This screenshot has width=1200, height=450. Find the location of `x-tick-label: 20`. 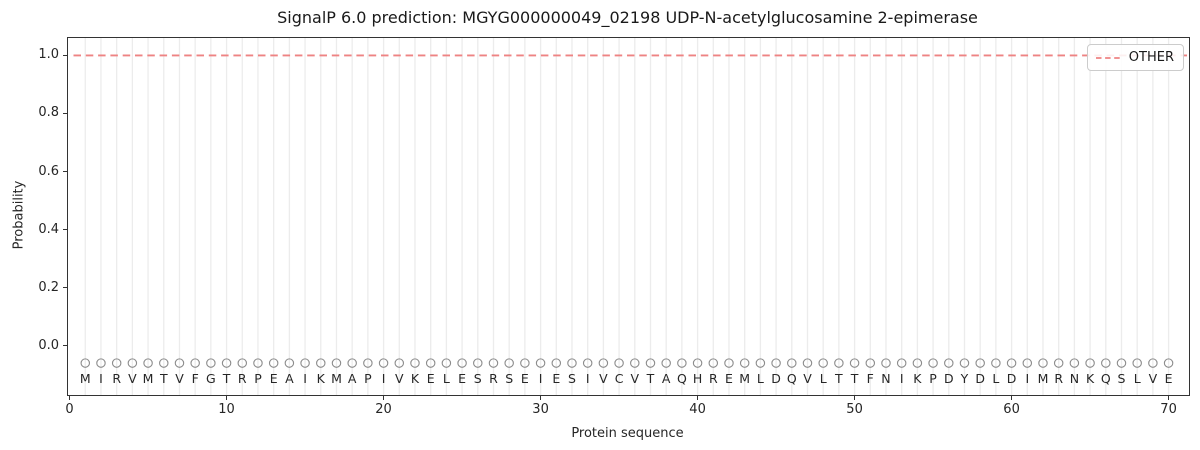

x-tick-label: 20 is located at coordinates (383, 409).